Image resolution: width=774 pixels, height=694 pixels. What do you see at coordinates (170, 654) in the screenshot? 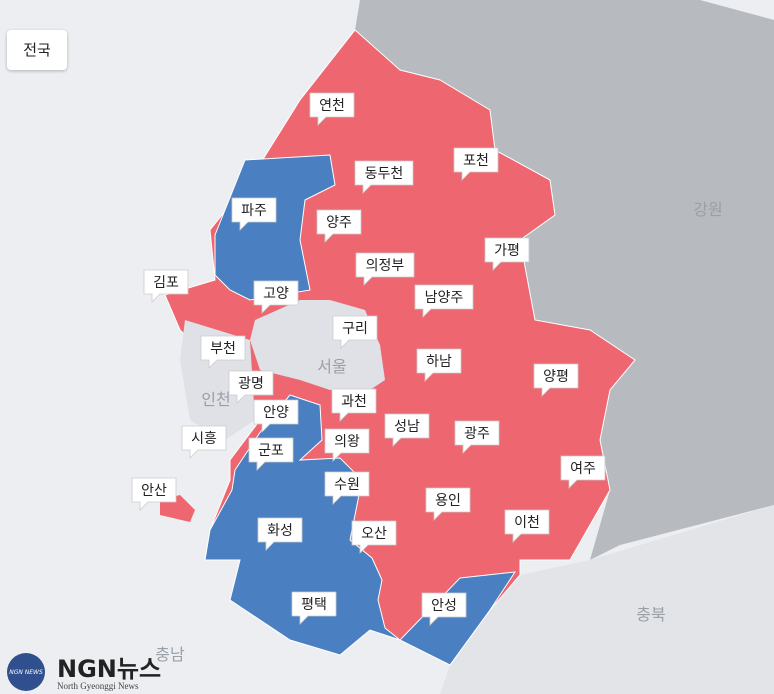
I see `area-label: 충남` at bounding box center [170, 654].